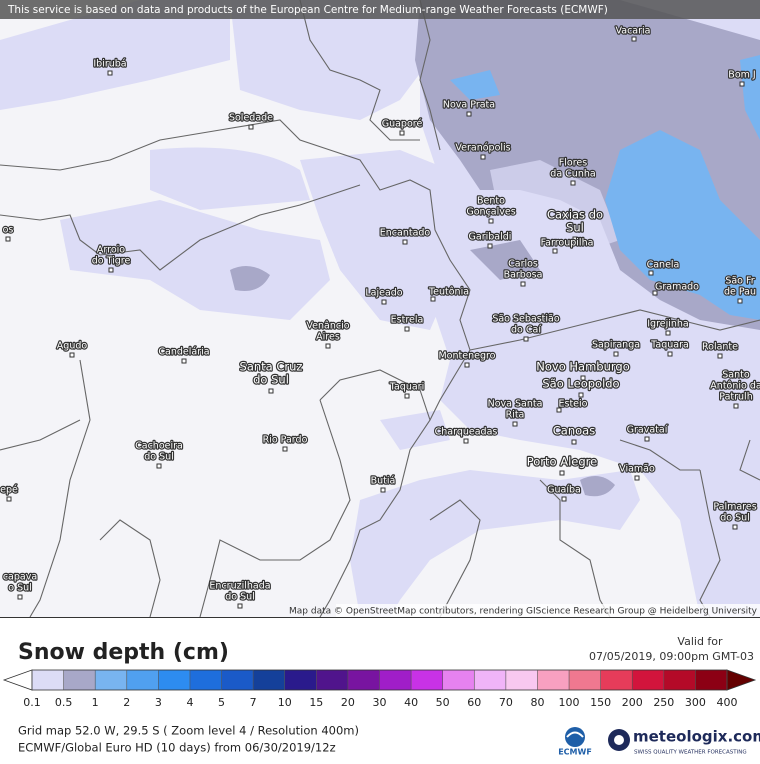 The image size is (760, 764). I want to click on city-label: Rolante, so click(720, 347).